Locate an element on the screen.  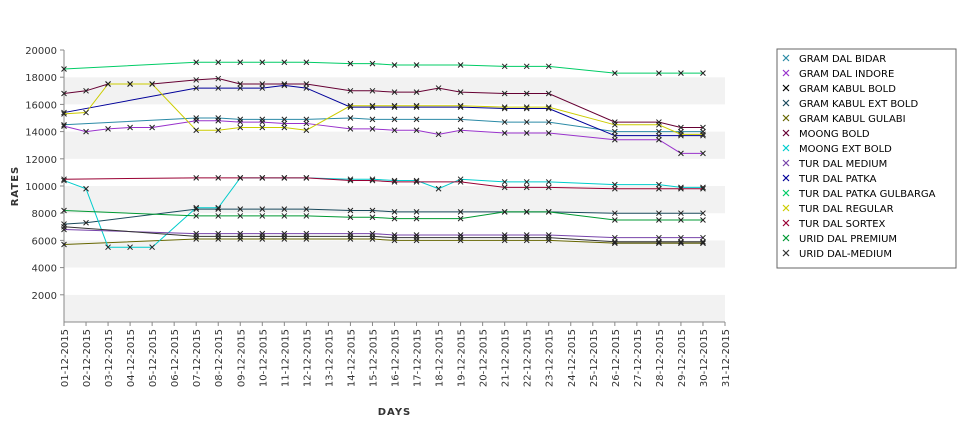
legend-label: URID DAL-MEDIUM is located at coordinates (845, 254).